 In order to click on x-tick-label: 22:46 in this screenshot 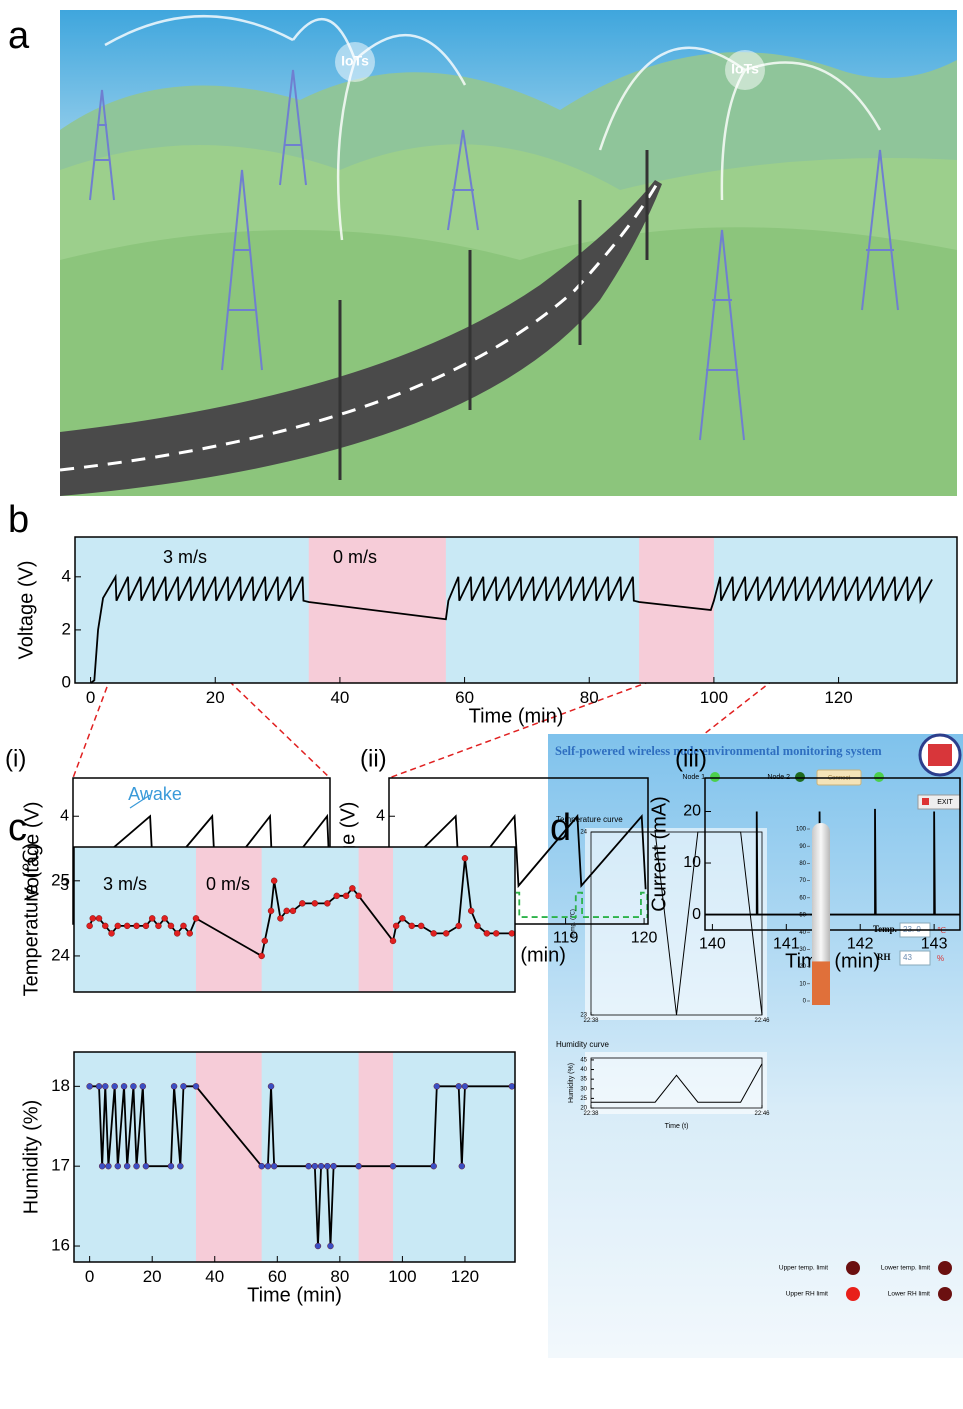, I will do `click(762, 1114)`.